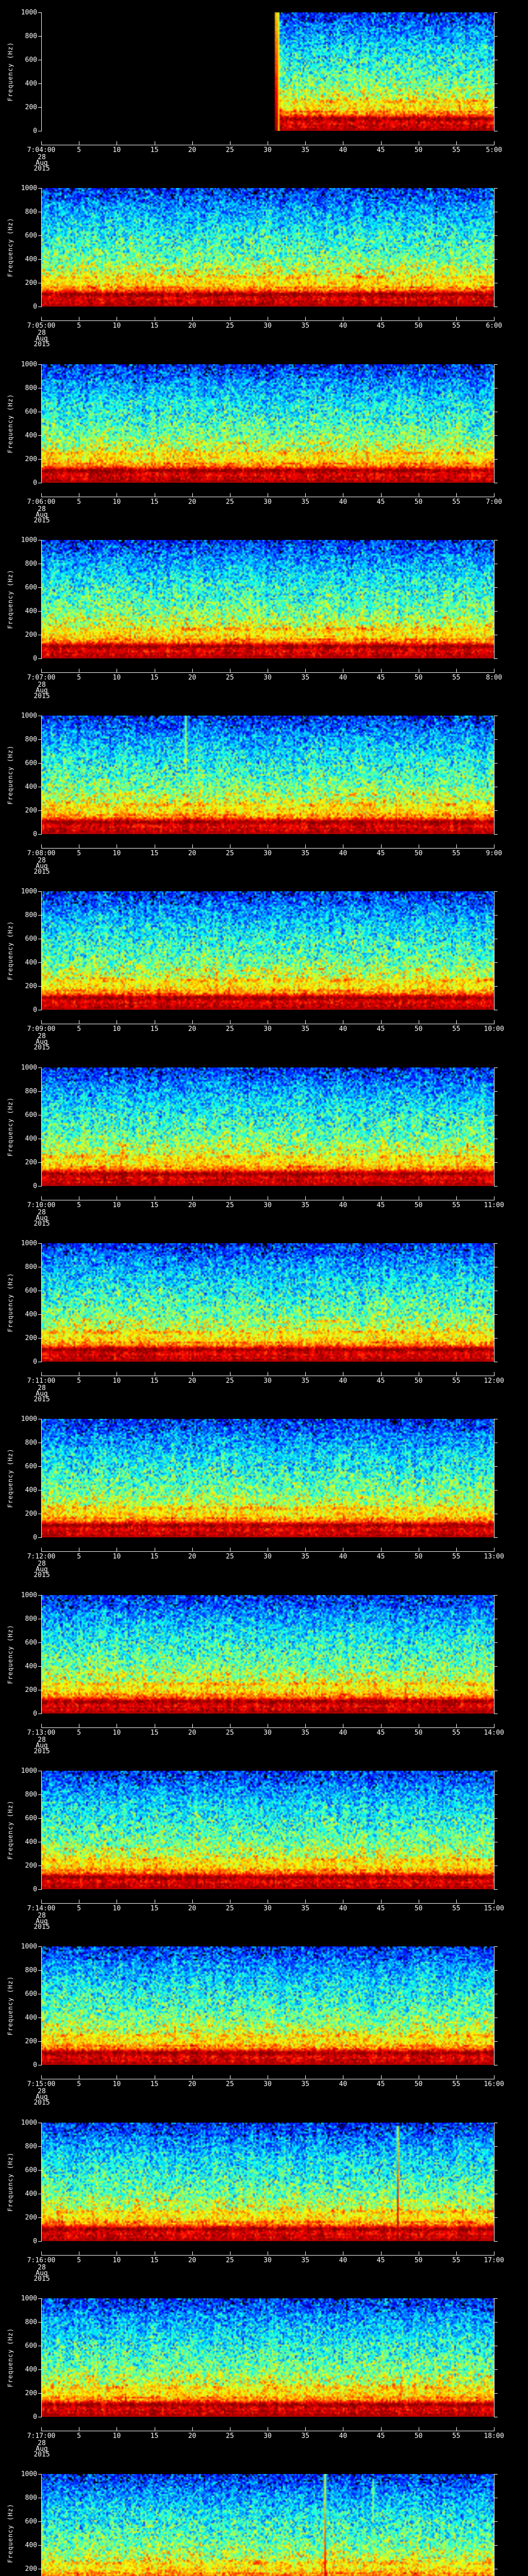  What do you see at coordinates (41, 1732) in the screenshot?
I see `panel-start-time: 7:13:00` at bounding box center [41, 1732].